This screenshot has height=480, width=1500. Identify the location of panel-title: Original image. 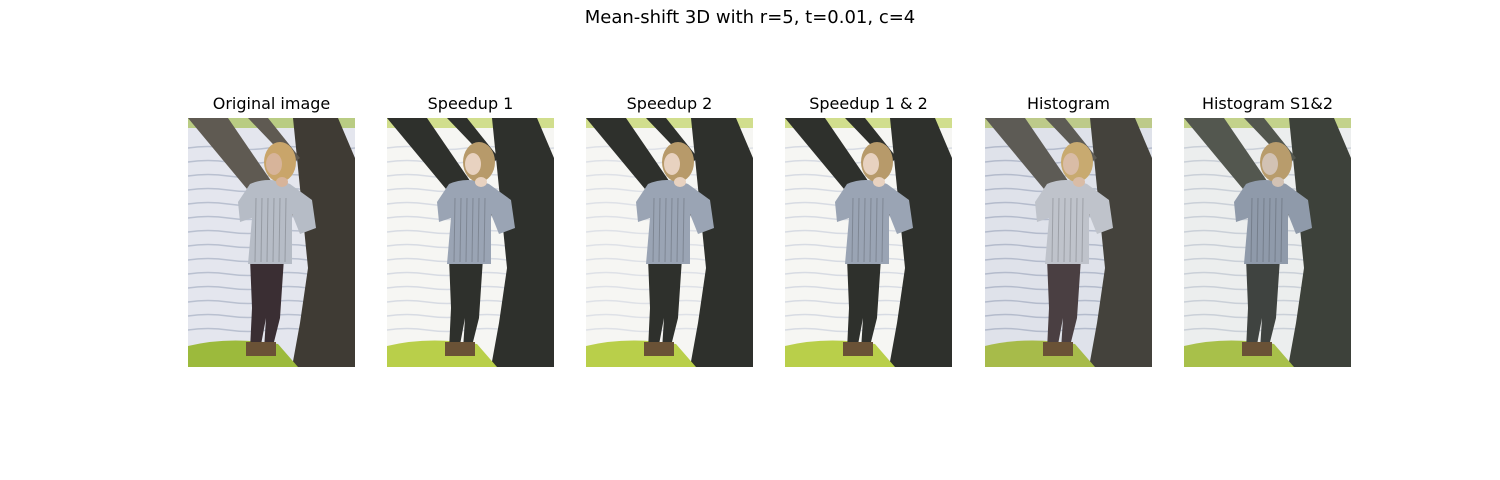
(271, 103).